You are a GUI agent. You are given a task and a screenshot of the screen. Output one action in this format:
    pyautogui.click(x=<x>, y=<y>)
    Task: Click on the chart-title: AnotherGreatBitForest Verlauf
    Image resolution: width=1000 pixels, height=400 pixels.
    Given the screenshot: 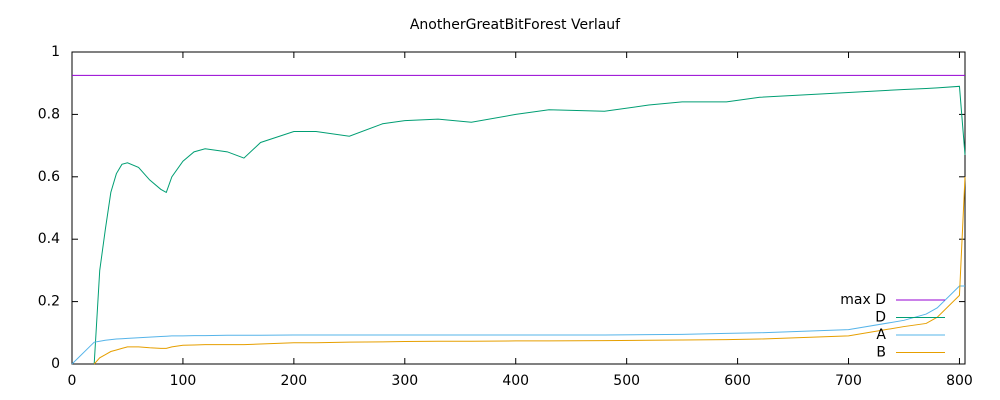 What is the action you would take?
    pyautogui.click(x=515, y=25)
    